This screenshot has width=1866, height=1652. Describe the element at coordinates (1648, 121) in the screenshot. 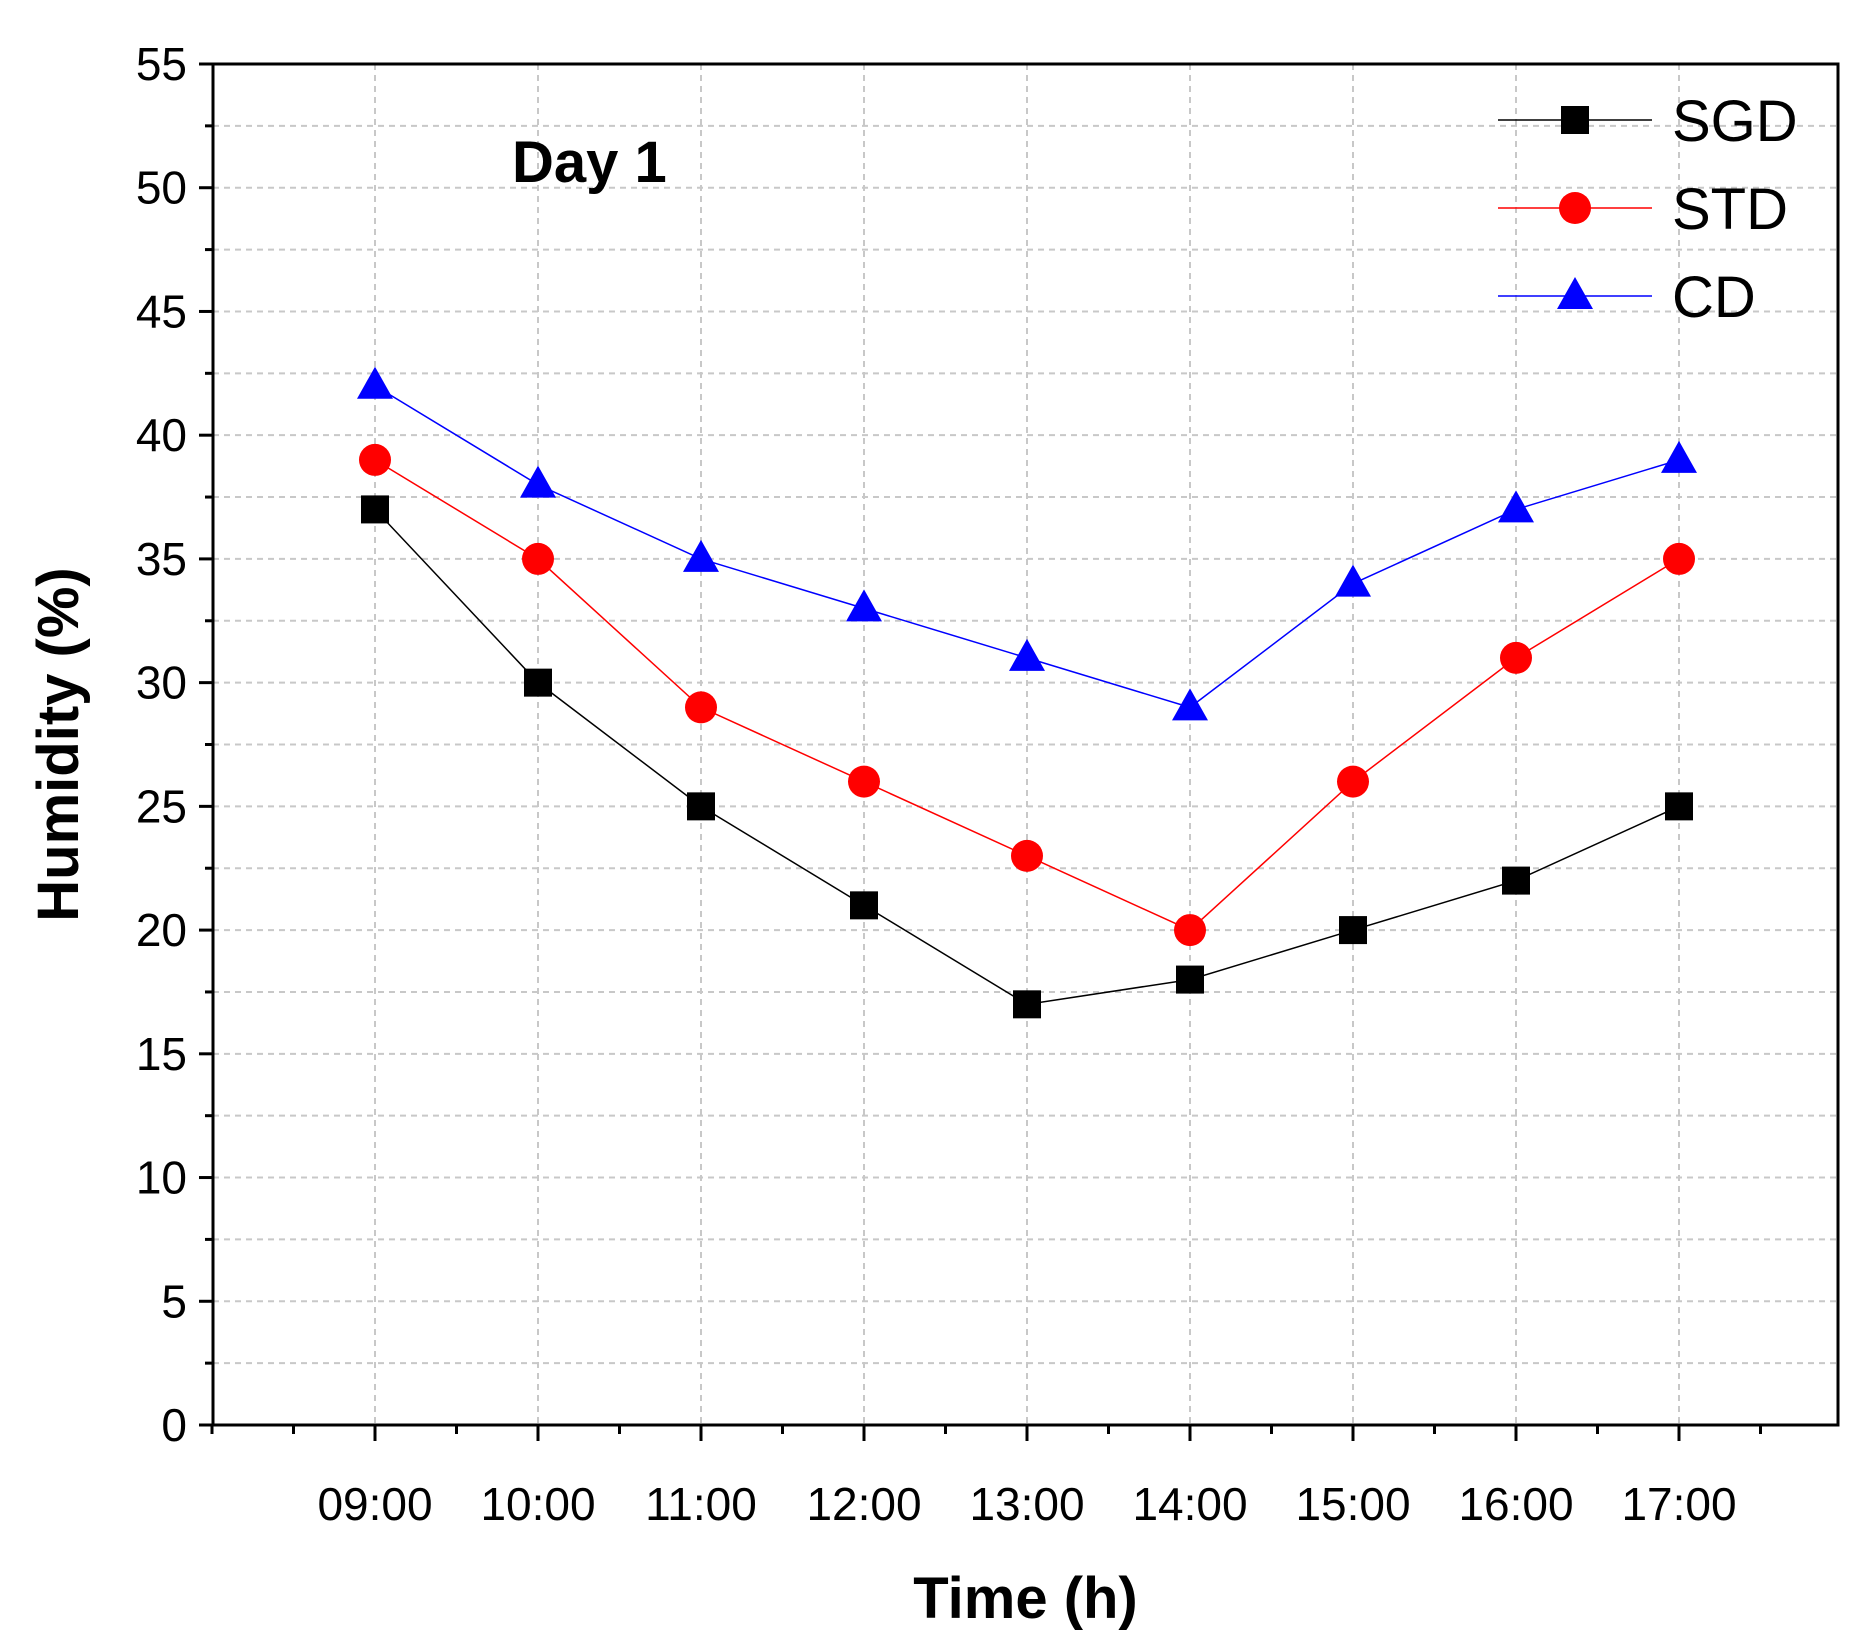

I see `legend-item-sgd: SGD` at that location.